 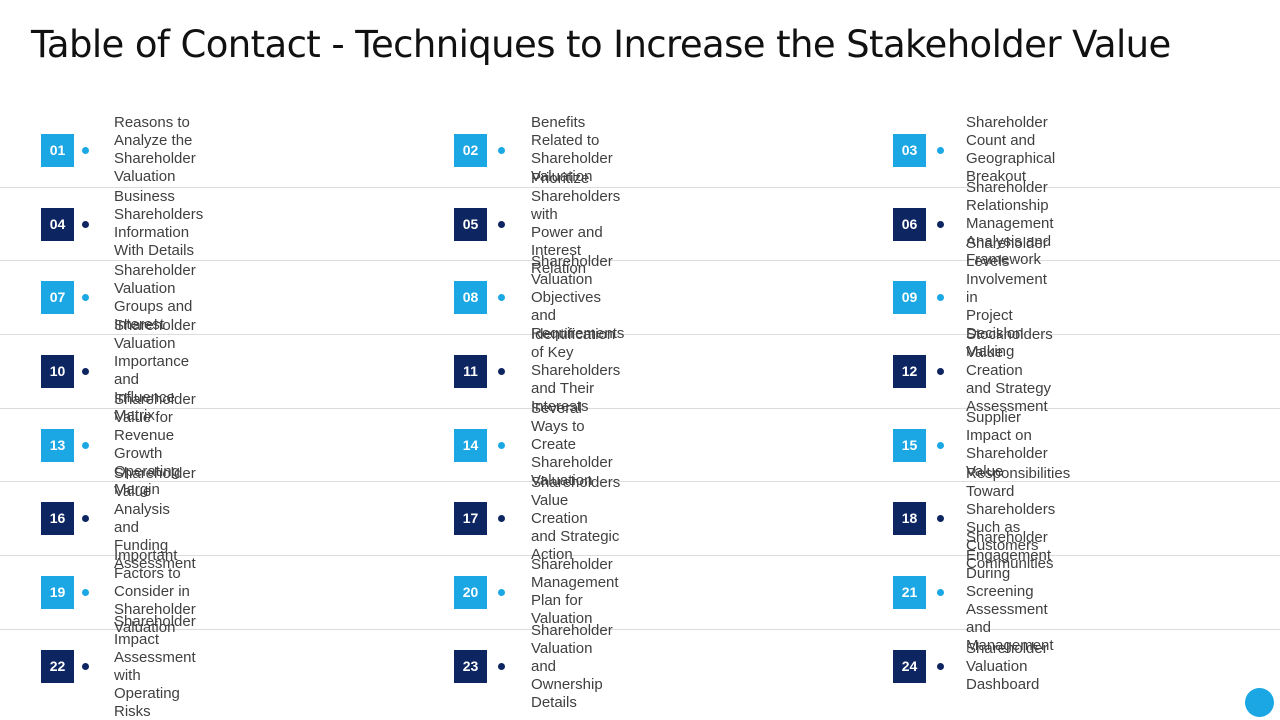 What do you see at coordinates (470, 445) in the screenshot?
I see `item-number-badge: 14` at bounding box center [470, 445].